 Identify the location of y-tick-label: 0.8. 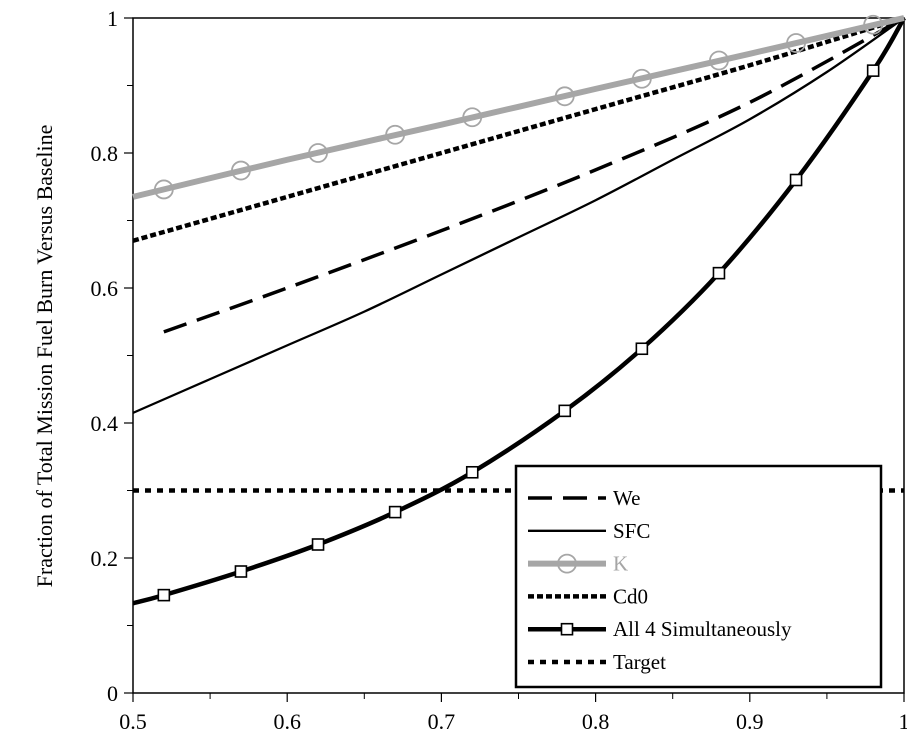
(105, 153).